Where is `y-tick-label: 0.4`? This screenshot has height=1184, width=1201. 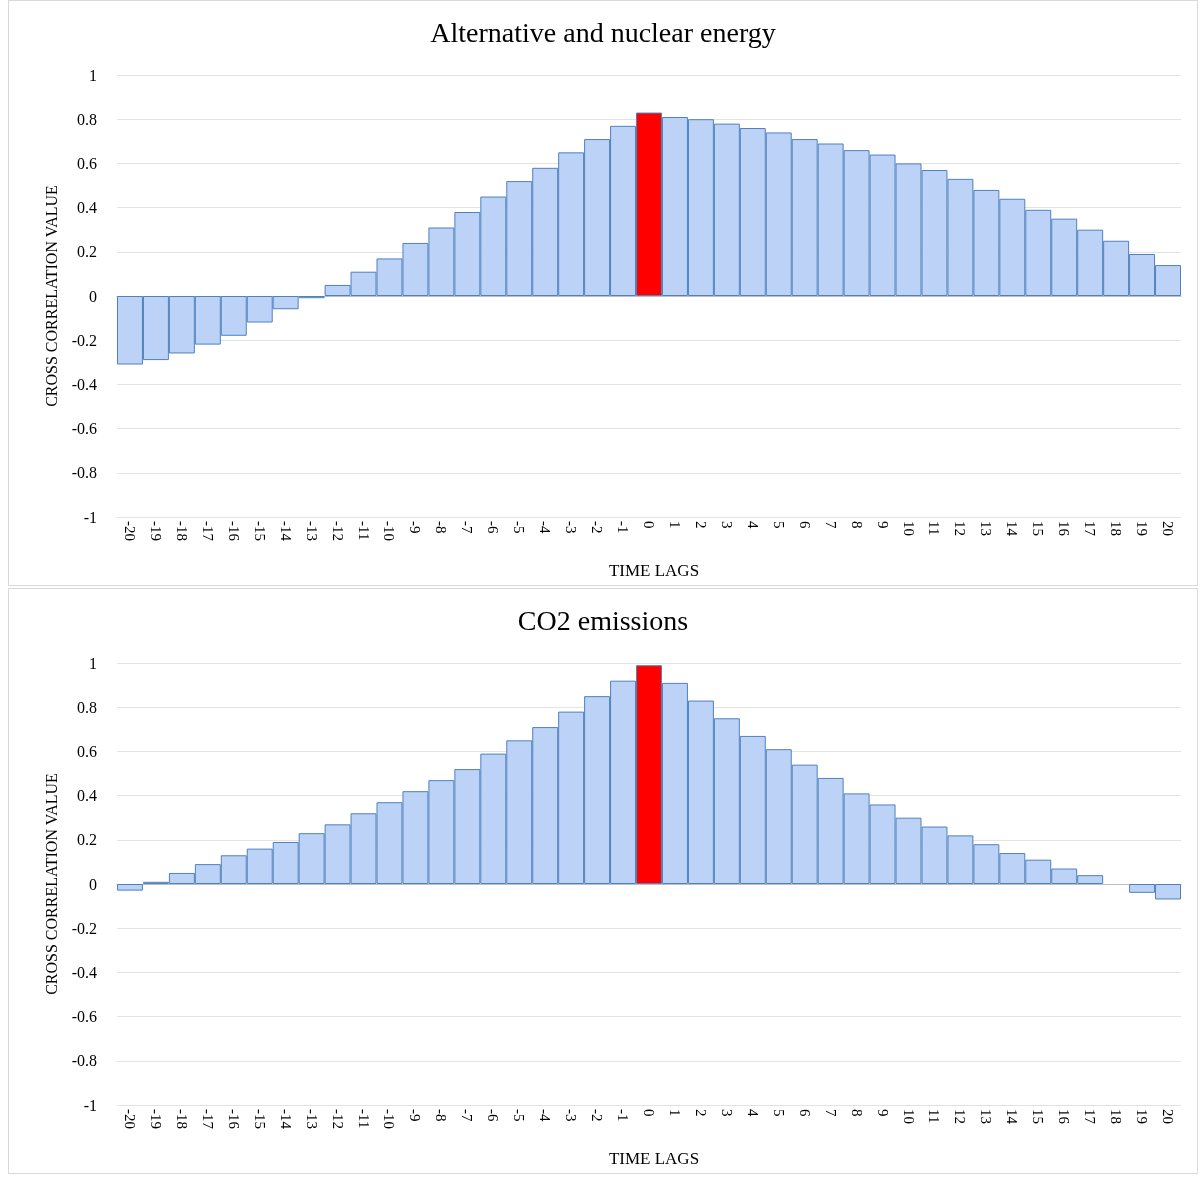
y-tick-label: 0.4 is located at coordinates (87, 796).